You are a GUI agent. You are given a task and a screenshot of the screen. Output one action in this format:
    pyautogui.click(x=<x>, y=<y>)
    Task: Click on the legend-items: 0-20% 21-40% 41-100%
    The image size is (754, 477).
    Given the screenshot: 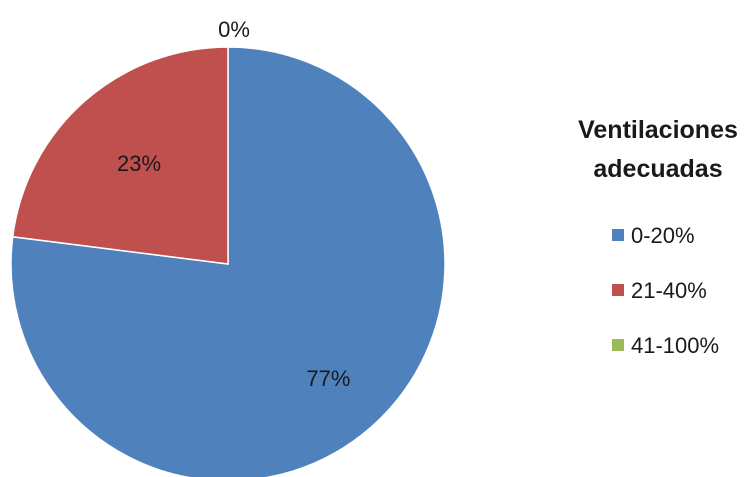 What is the action you would take?
    pyautogui.click(x=665, y=290)
    